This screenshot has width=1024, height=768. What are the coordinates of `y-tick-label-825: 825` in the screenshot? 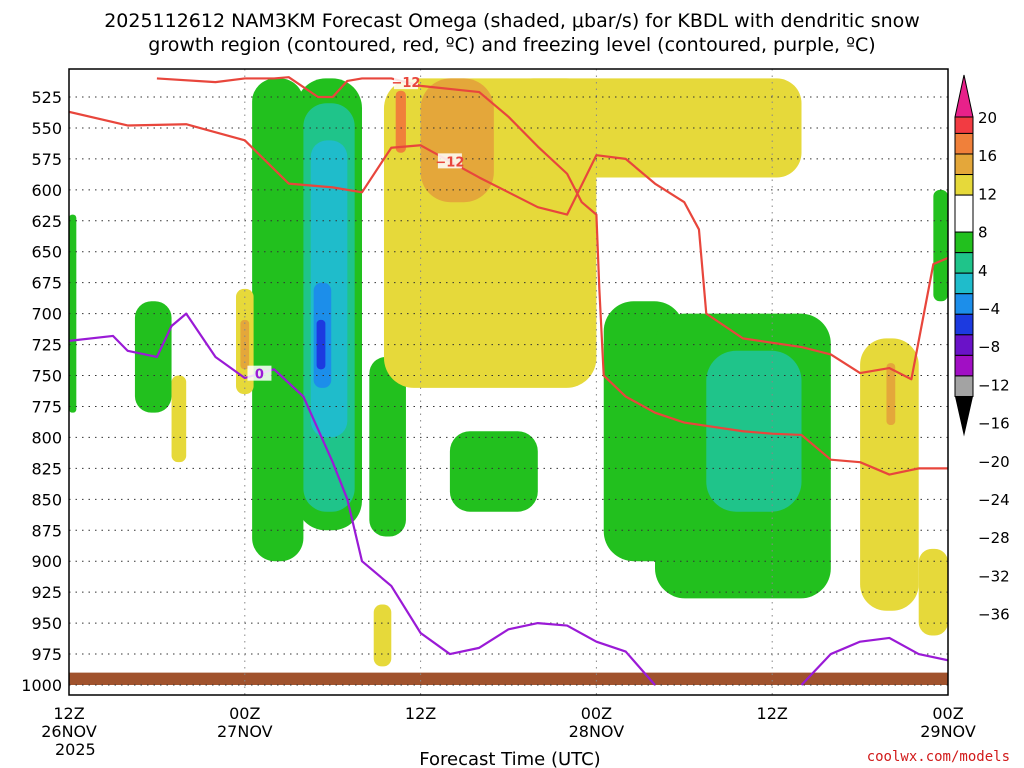 It's located at (46, 468).